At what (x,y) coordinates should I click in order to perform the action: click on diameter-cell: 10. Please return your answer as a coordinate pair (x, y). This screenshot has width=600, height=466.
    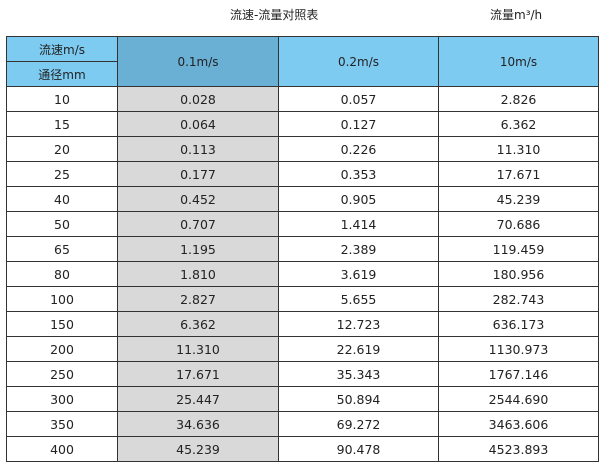
    Looking at the image, I should click on (62, 99).